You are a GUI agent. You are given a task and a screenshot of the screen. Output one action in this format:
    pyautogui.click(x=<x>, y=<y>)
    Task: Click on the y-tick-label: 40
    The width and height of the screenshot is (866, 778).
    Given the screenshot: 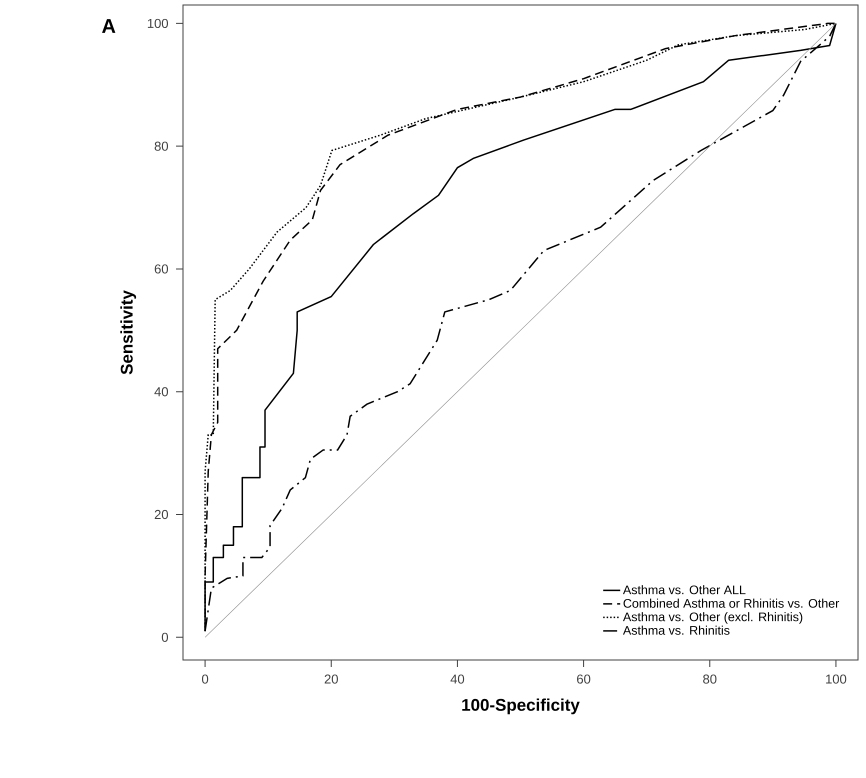 What is the action you would take?
    pyautogui.click(x=161, y=391)
    